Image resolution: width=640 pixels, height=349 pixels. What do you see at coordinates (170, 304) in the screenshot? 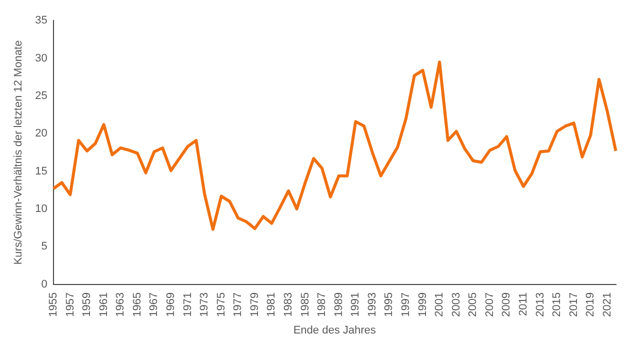
I see `x-tick-label: 1969` at bounding box center [170, 304].